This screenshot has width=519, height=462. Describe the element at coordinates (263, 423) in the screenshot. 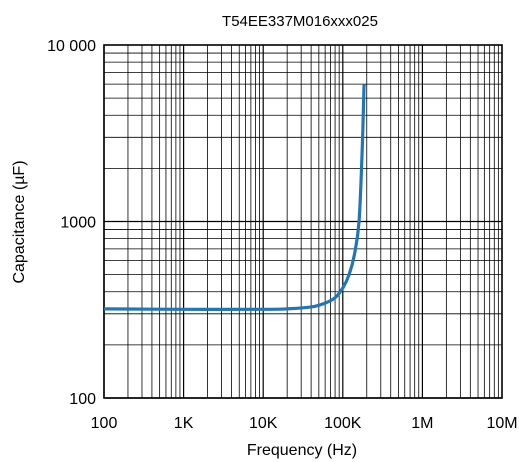

I see `x-tick-label: 10K` at that location.